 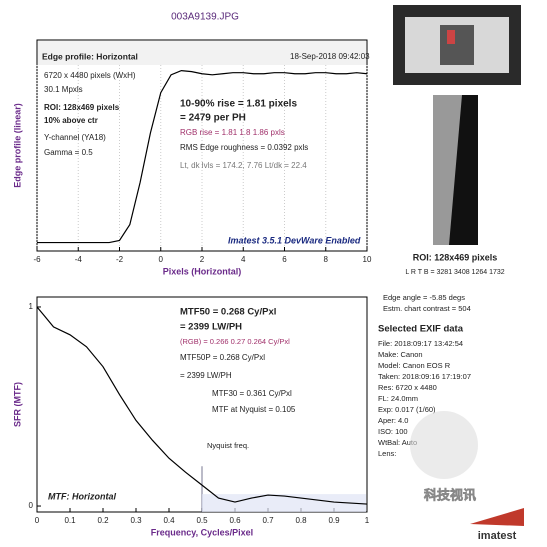 What do you see at coordinates (284, 259) in the screenshot?
I see `x-tick-label: 6` at bounding box center [284, 259].